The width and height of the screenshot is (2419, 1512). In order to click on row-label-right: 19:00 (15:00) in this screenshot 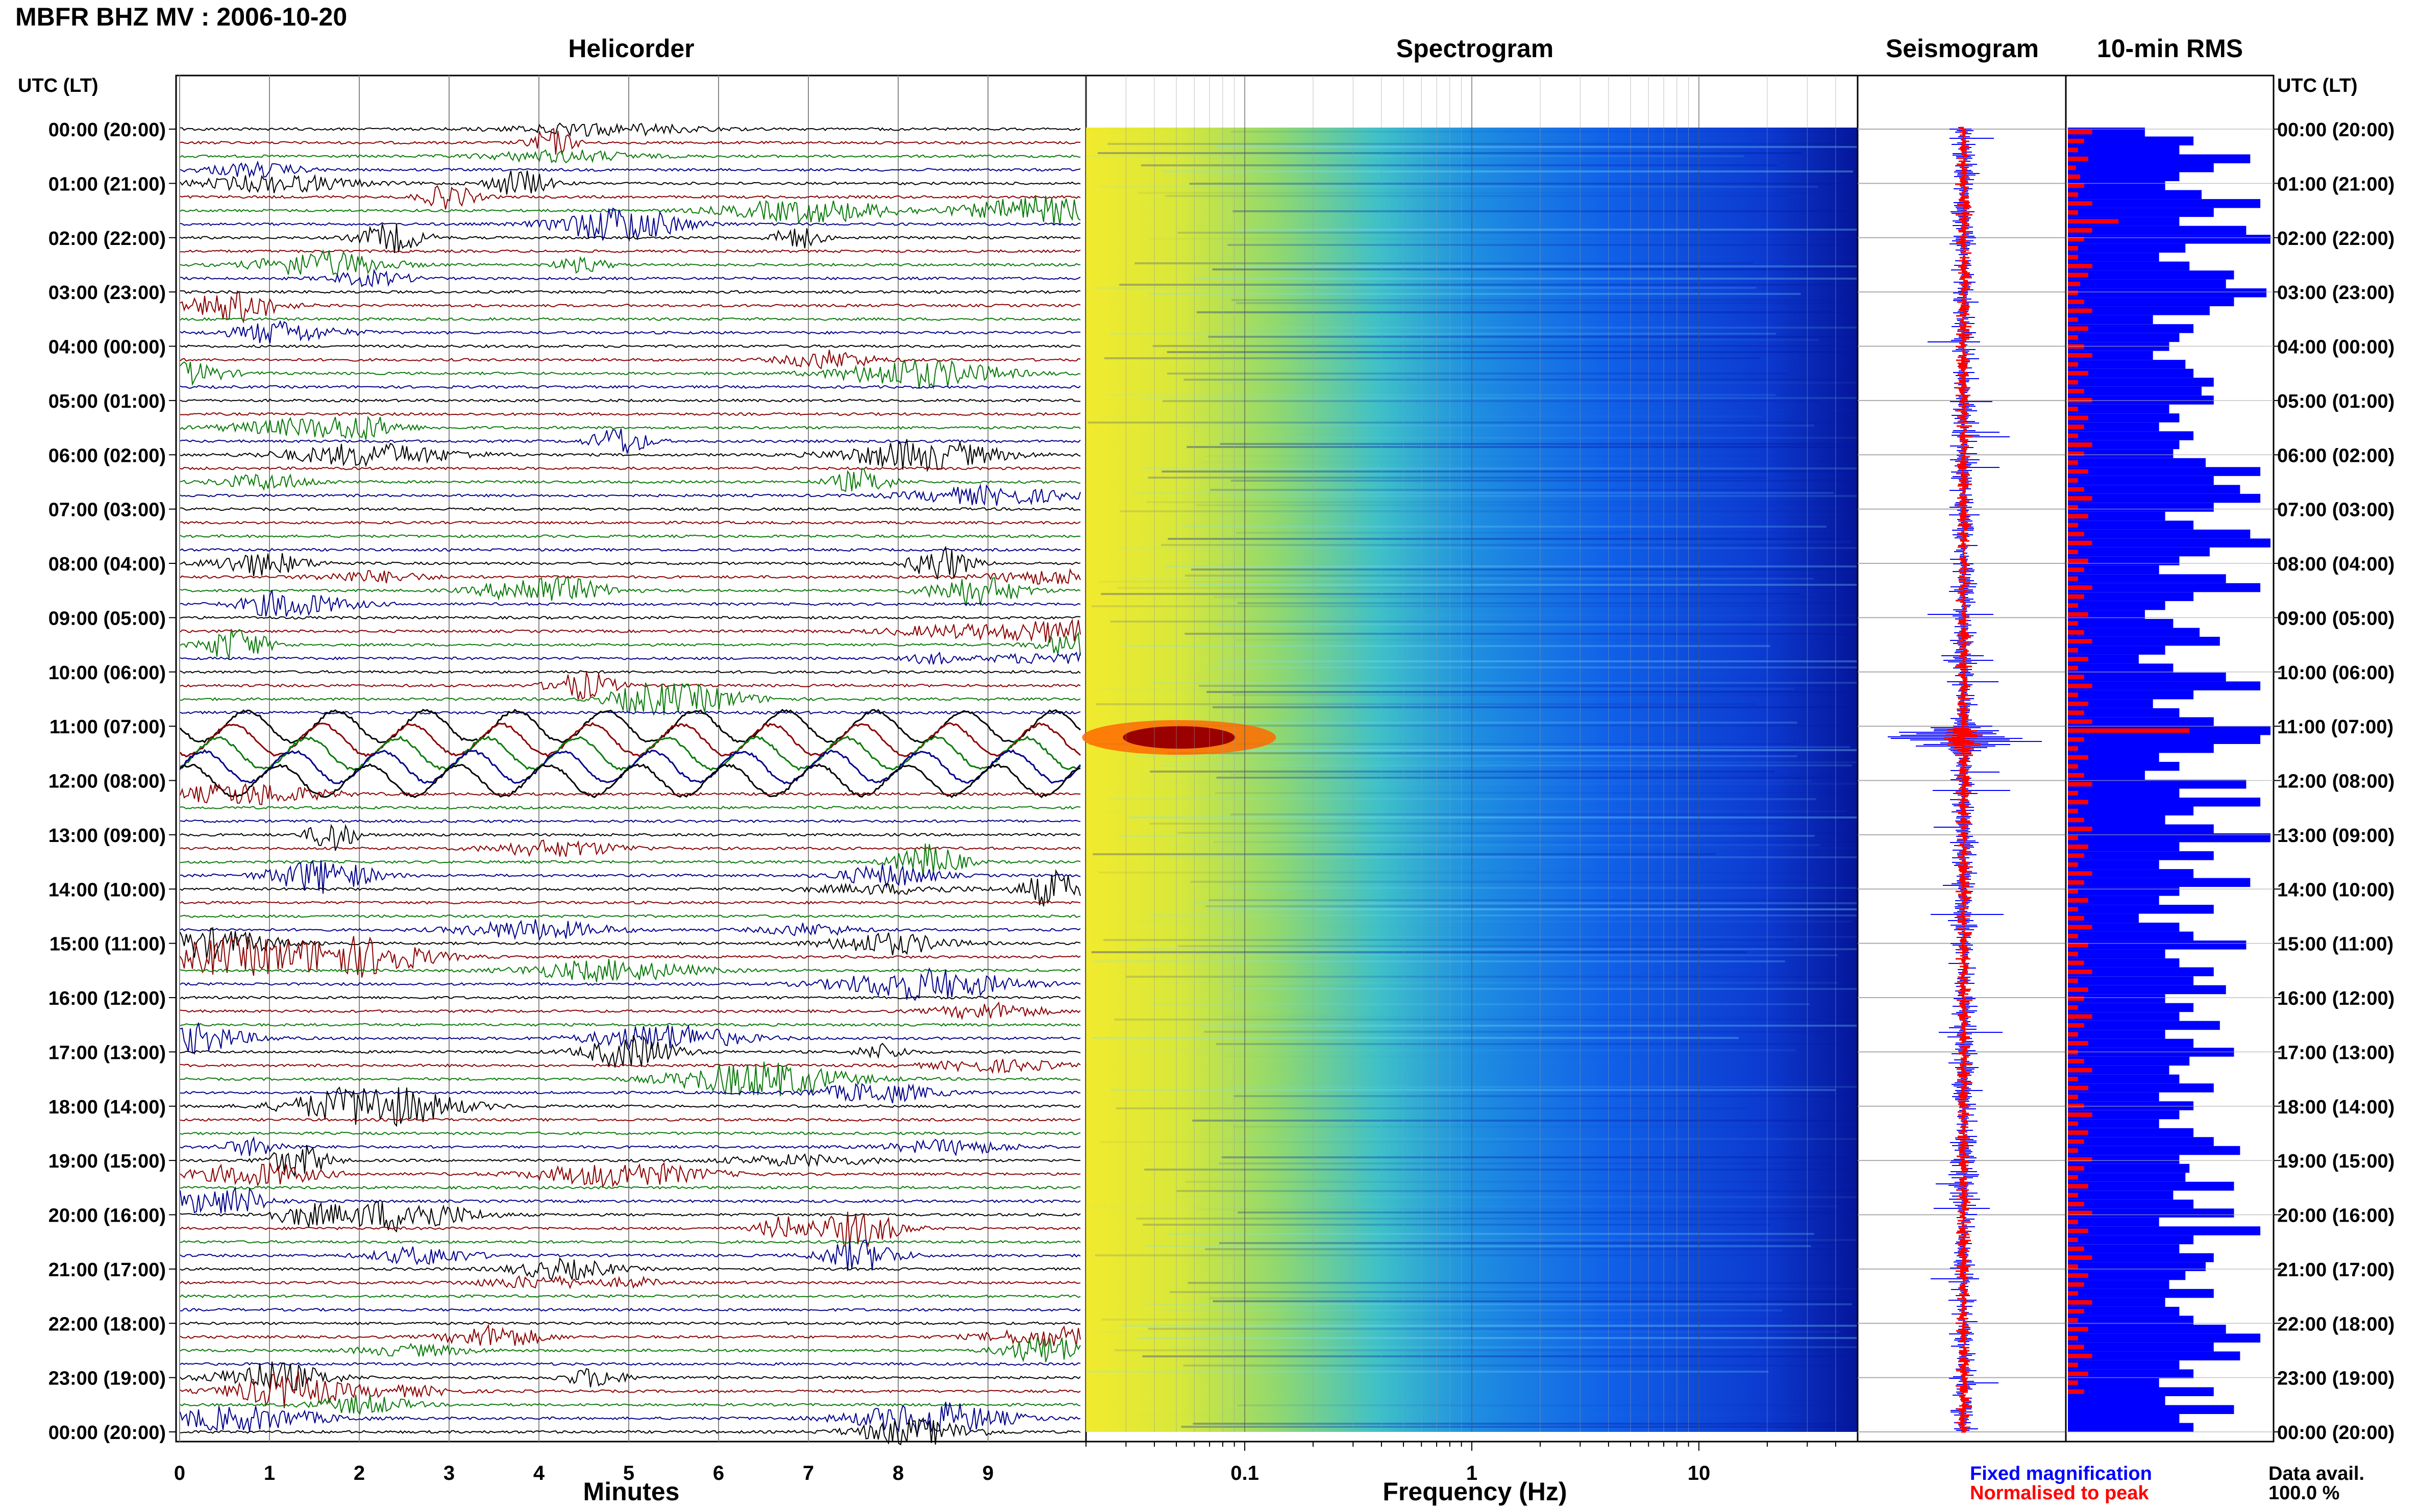, I will do `click(2336, 1161)`.